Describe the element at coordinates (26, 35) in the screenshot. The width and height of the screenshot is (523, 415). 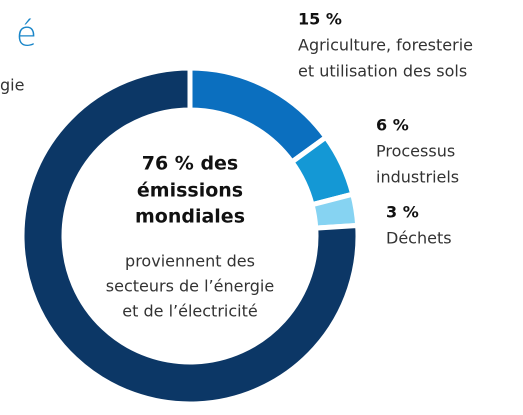
I see `chart-title: é` at that location.